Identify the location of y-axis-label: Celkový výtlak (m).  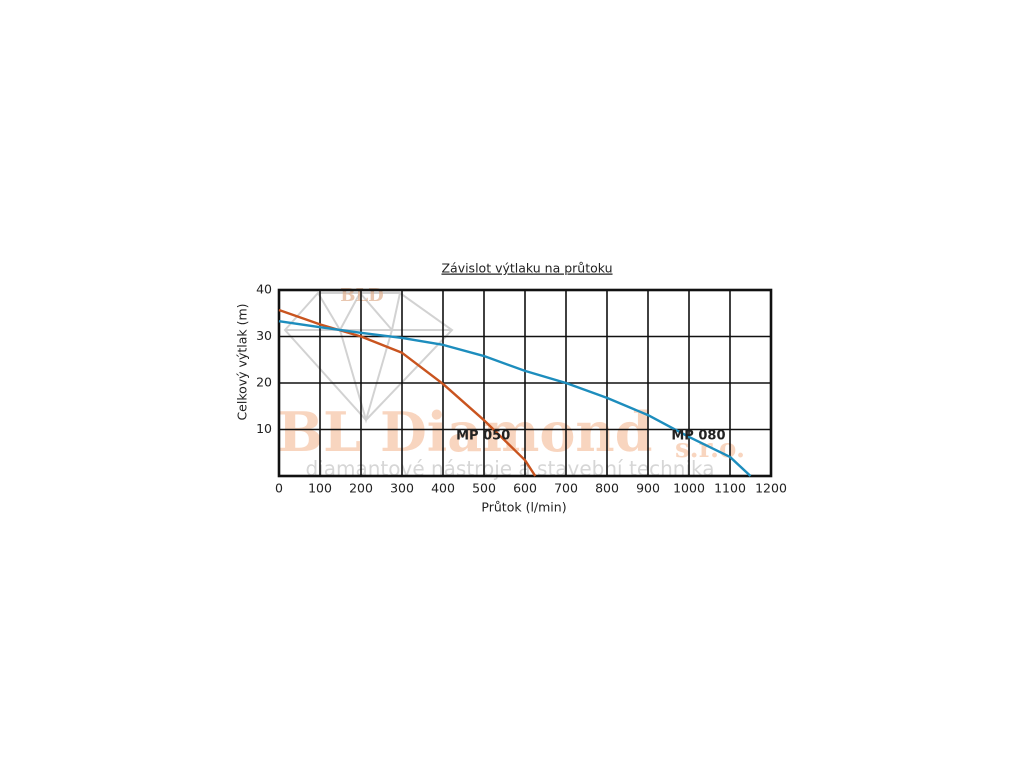
(242, 361).